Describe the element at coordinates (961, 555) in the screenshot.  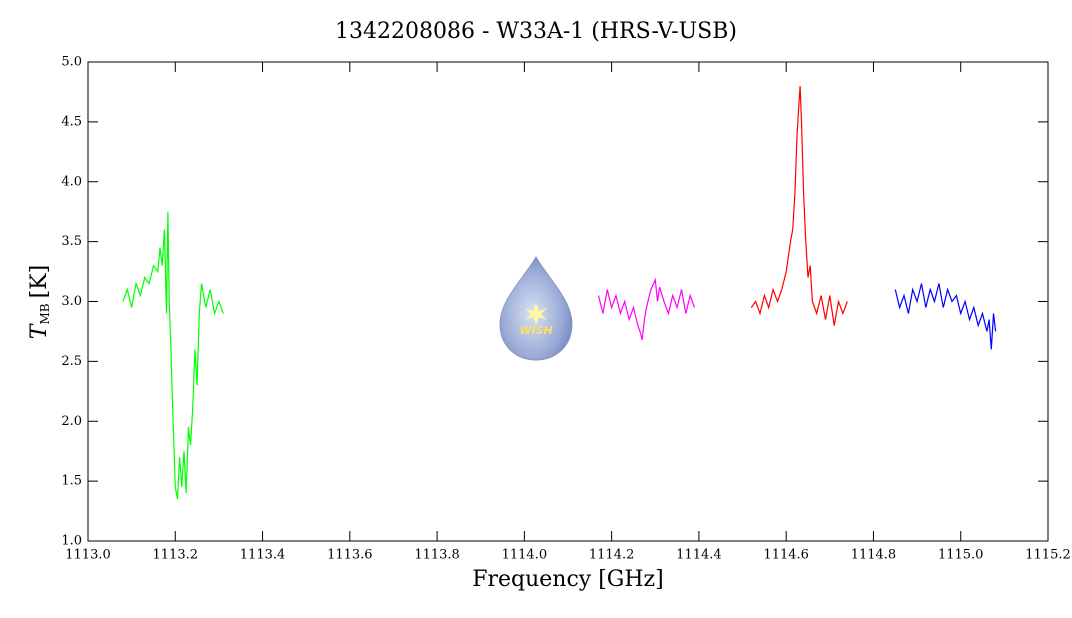
I see `x-tick-label: 1115.0` at that location.